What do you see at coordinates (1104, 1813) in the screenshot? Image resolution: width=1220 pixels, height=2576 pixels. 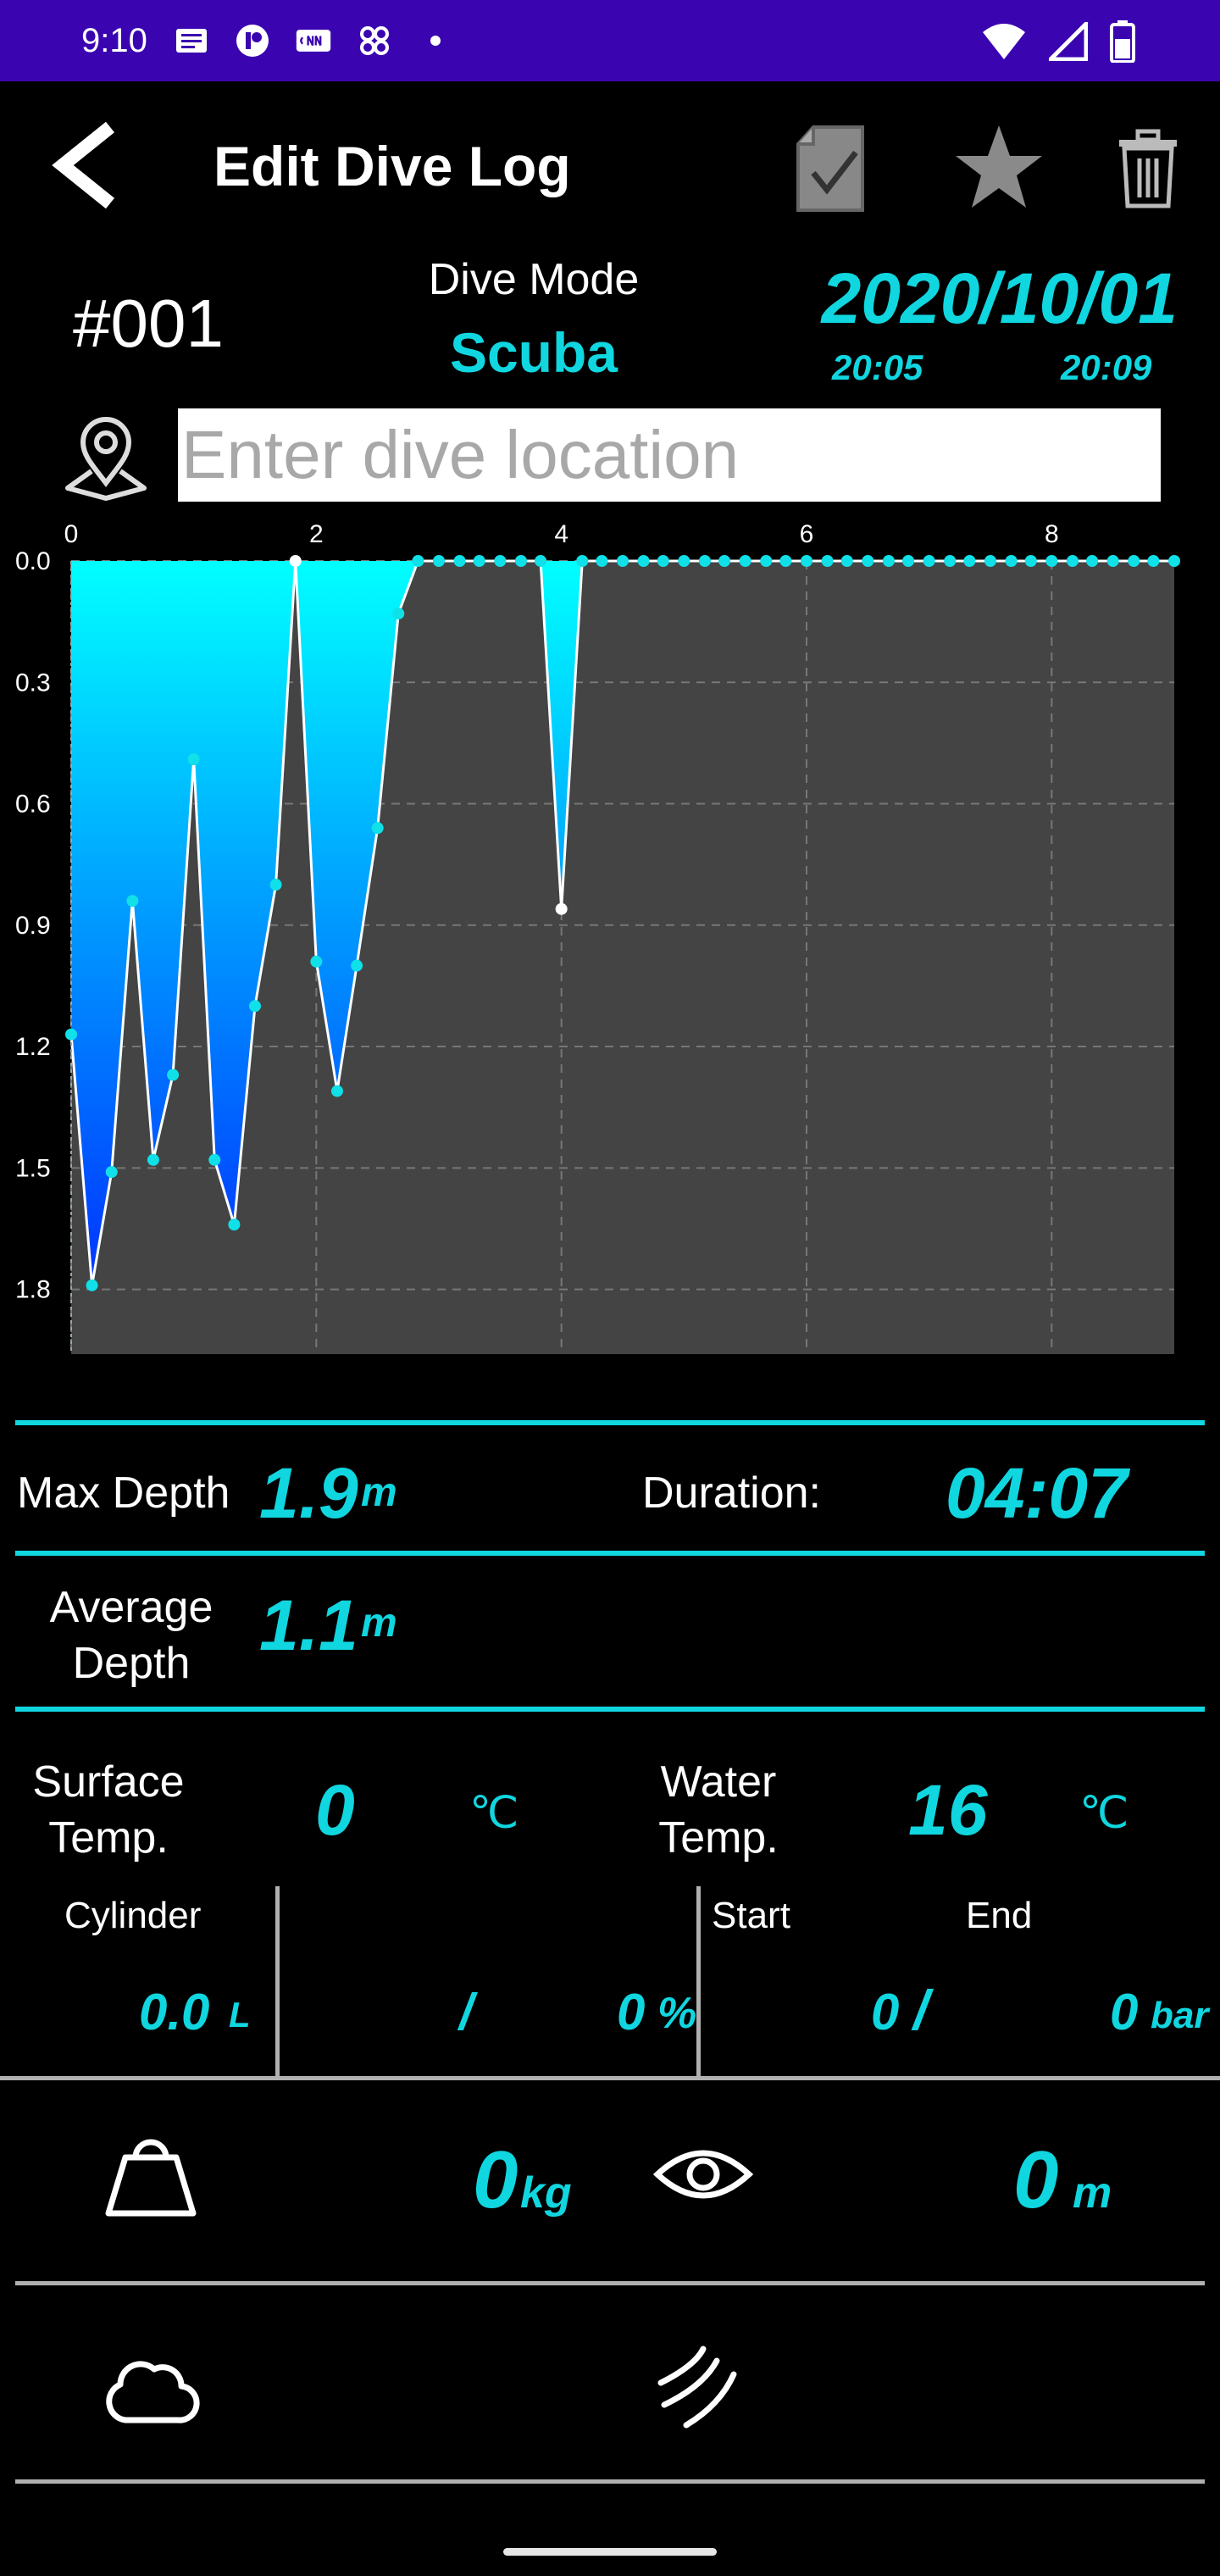 I see `water-temp-unit: ℃` at bounding box center [1104, 1813].